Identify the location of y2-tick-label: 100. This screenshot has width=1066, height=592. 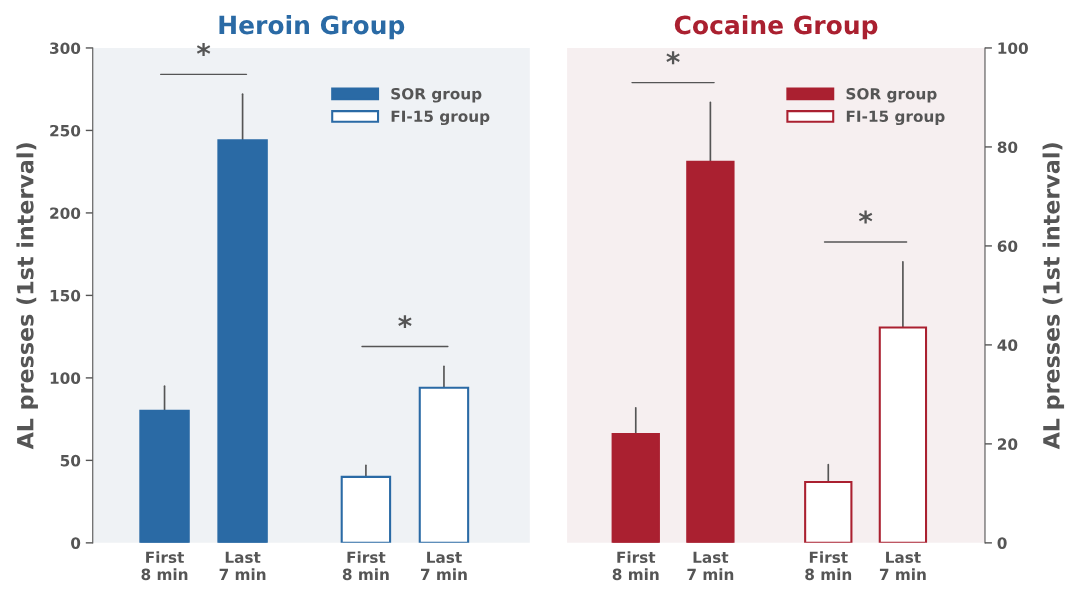
(1013, 48).